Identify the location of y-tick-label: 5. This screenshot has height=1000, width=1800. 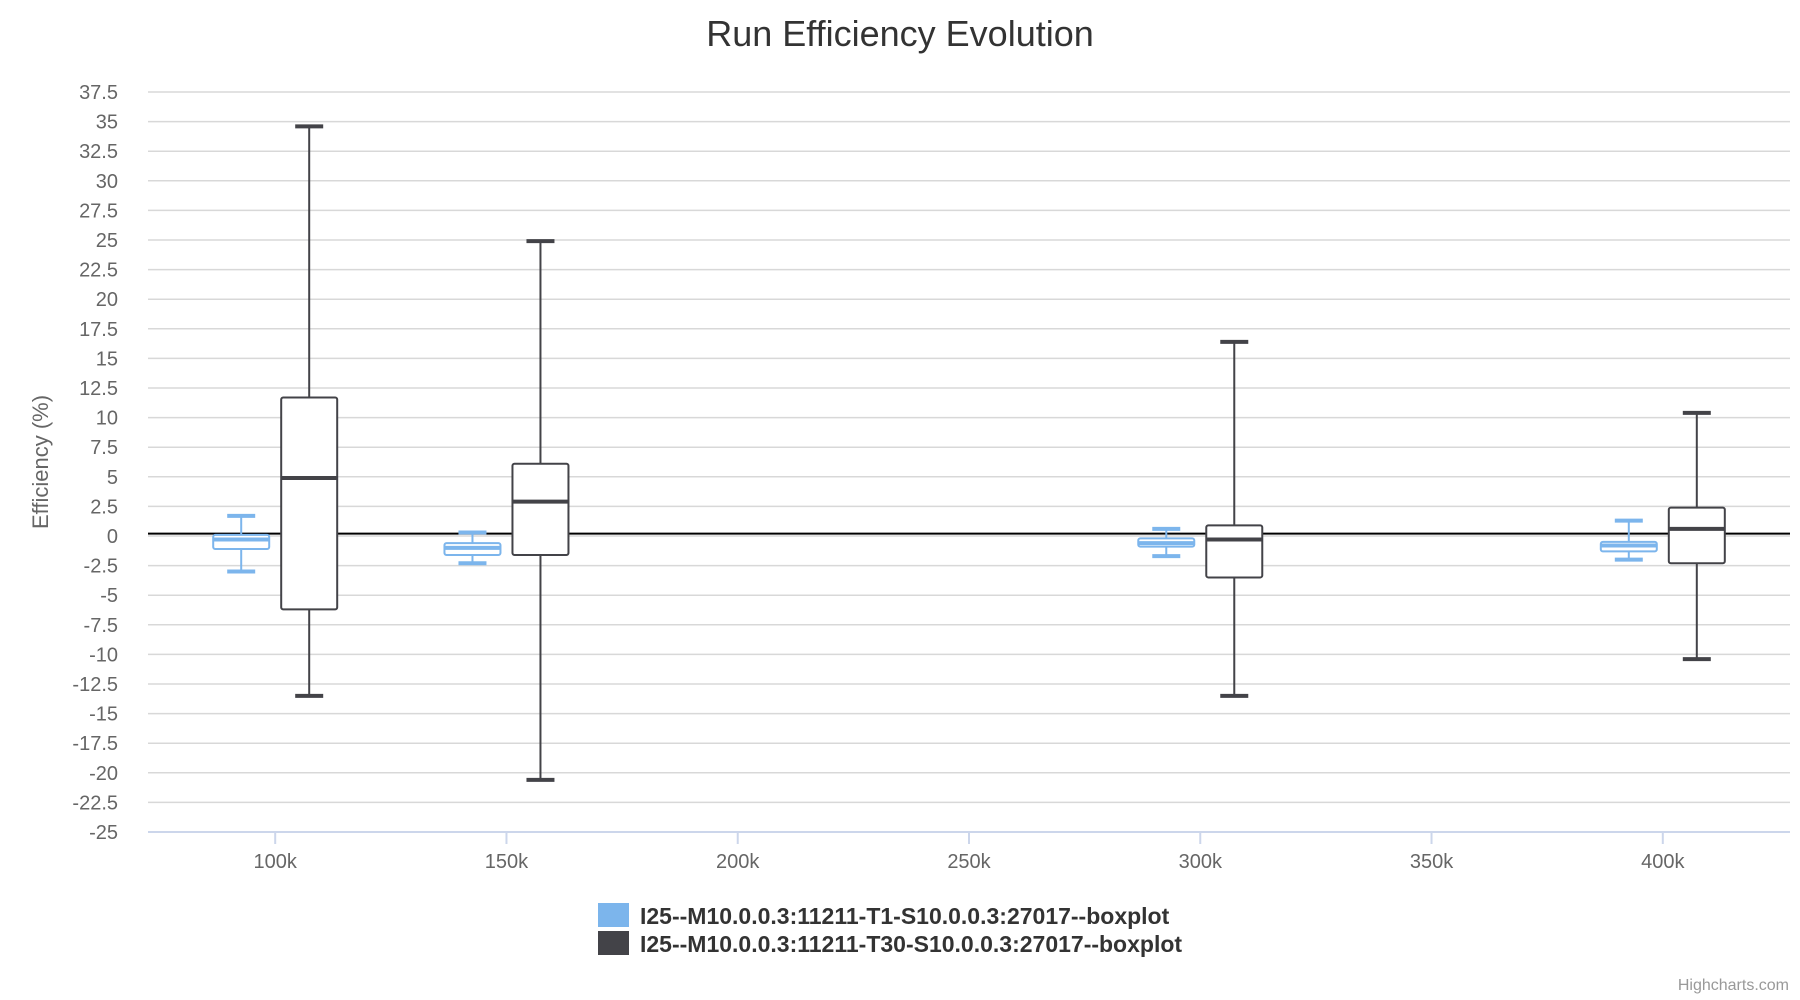
(112, 478).